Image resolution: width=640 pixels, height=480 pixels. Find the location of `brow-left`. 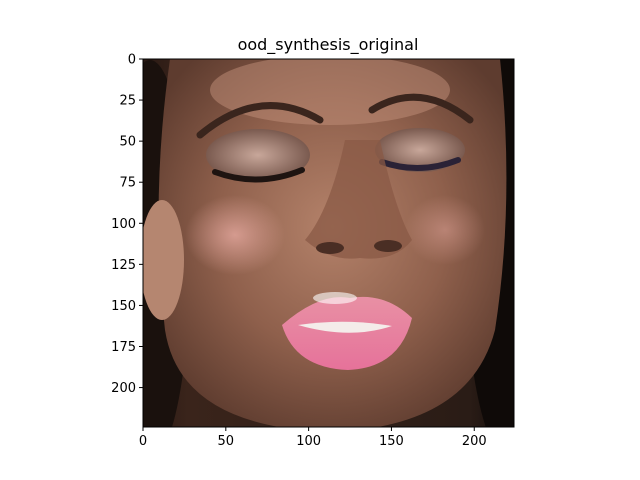

brow-left is located at coordinates (260, 120).